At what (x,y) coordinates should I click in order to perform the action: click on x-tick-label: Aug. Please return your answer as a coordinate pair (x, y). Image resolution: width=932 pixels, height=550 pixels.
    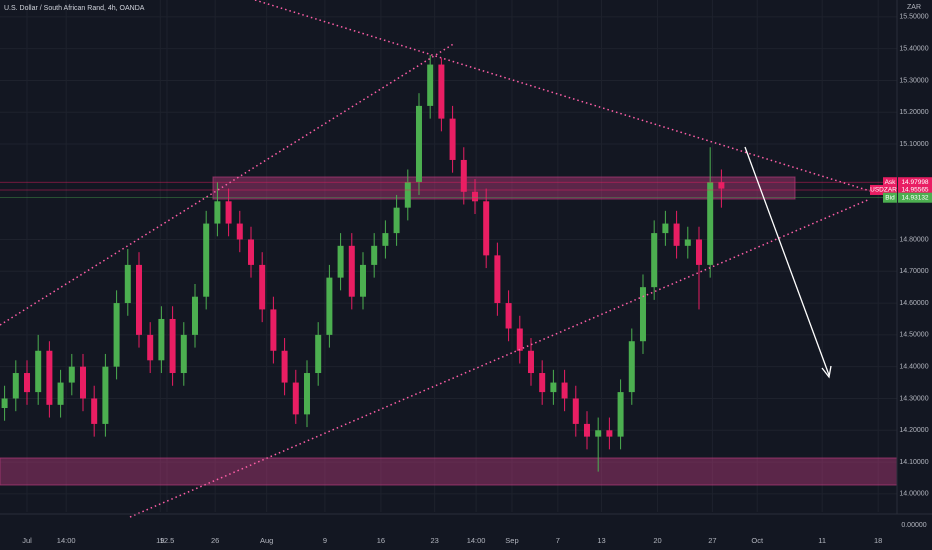
    Looking at the image, I should click on (266, 540).